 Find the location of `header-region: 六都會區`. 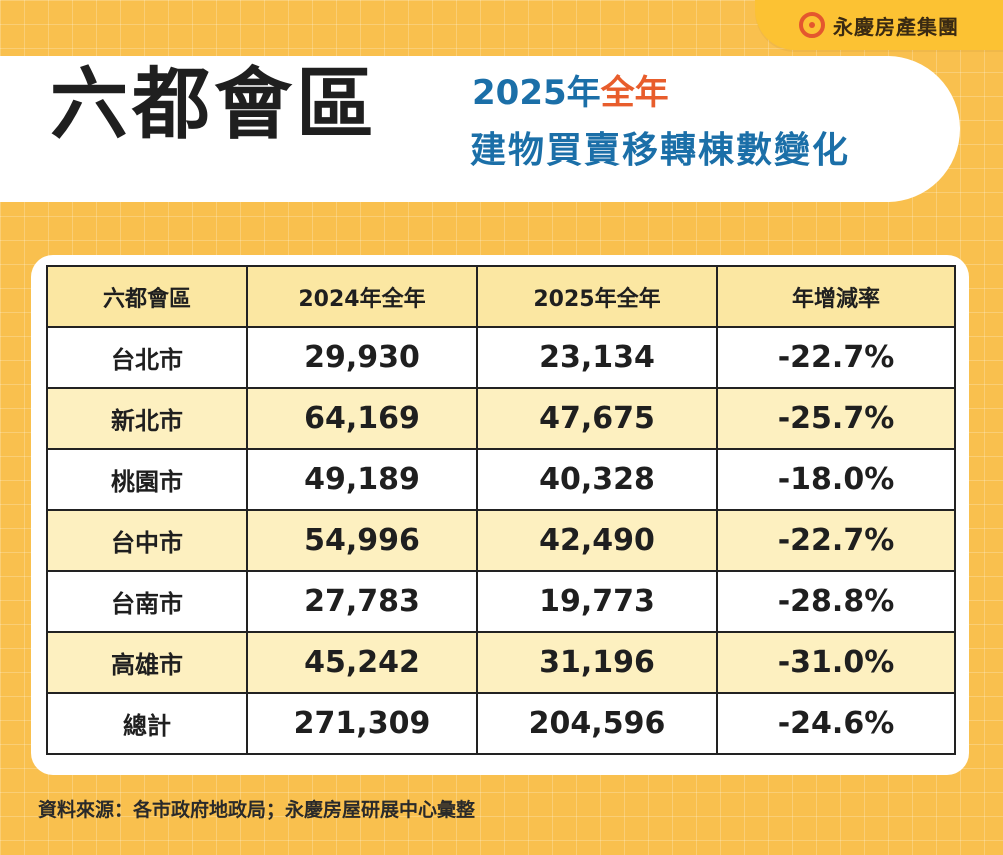

header-region: 六都會區 is located at coordinates (147, 296).